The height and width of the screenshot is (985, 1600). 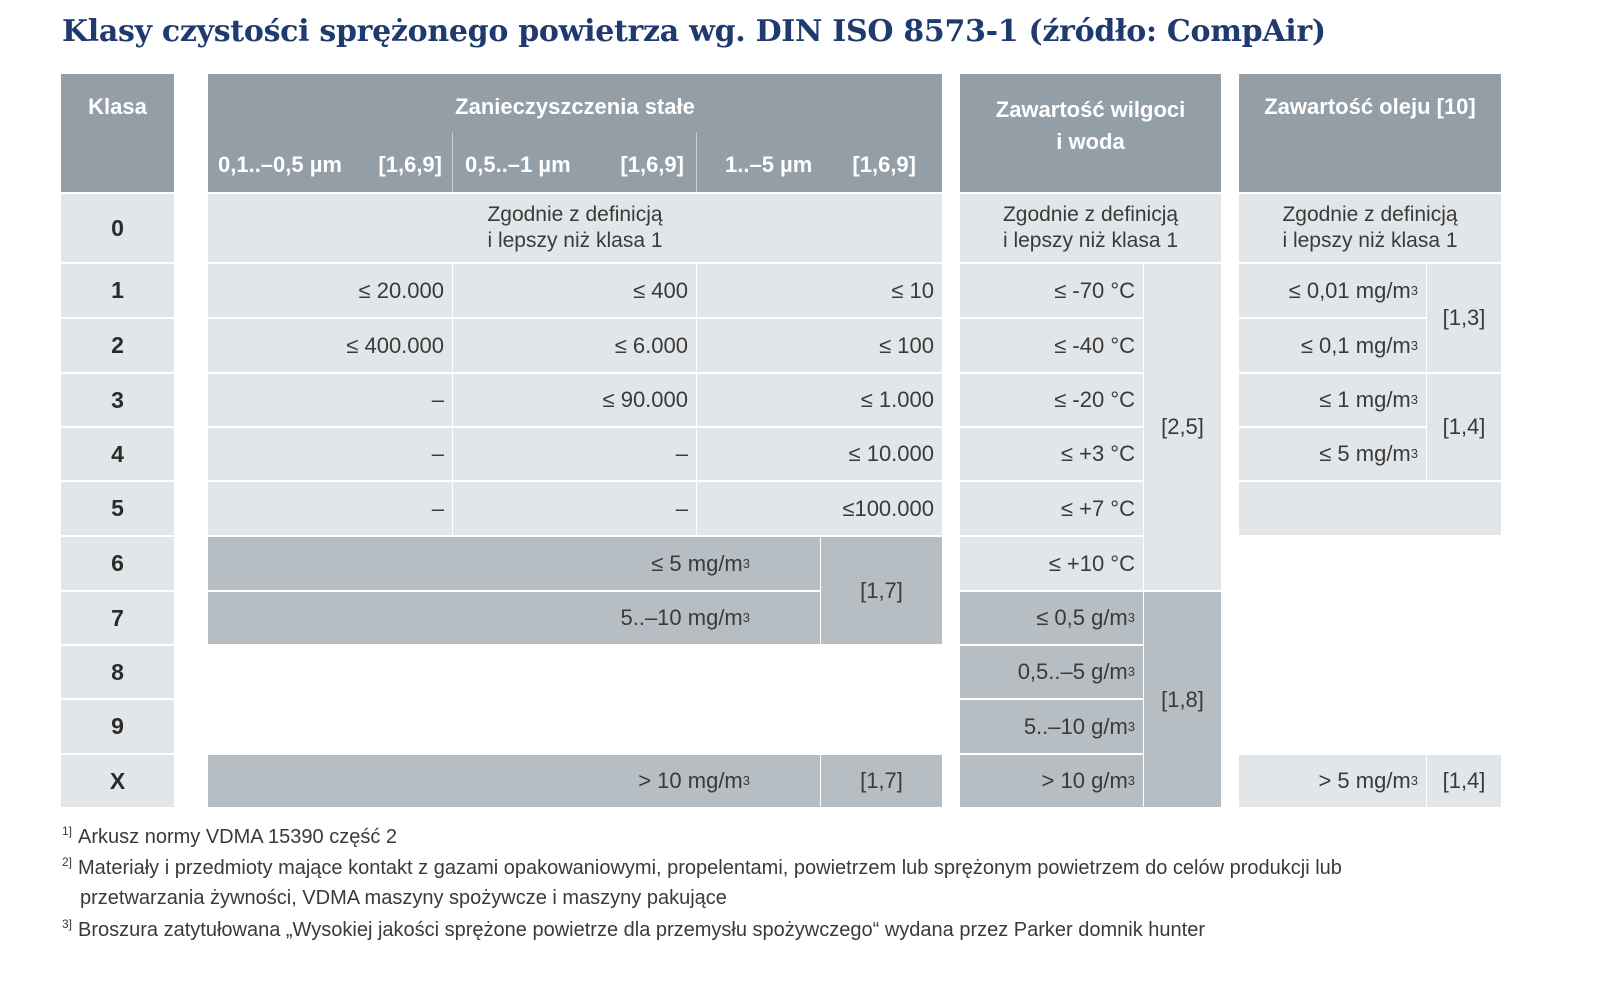 I want to click on class-label-8: 8, so click(x=117, y=672).